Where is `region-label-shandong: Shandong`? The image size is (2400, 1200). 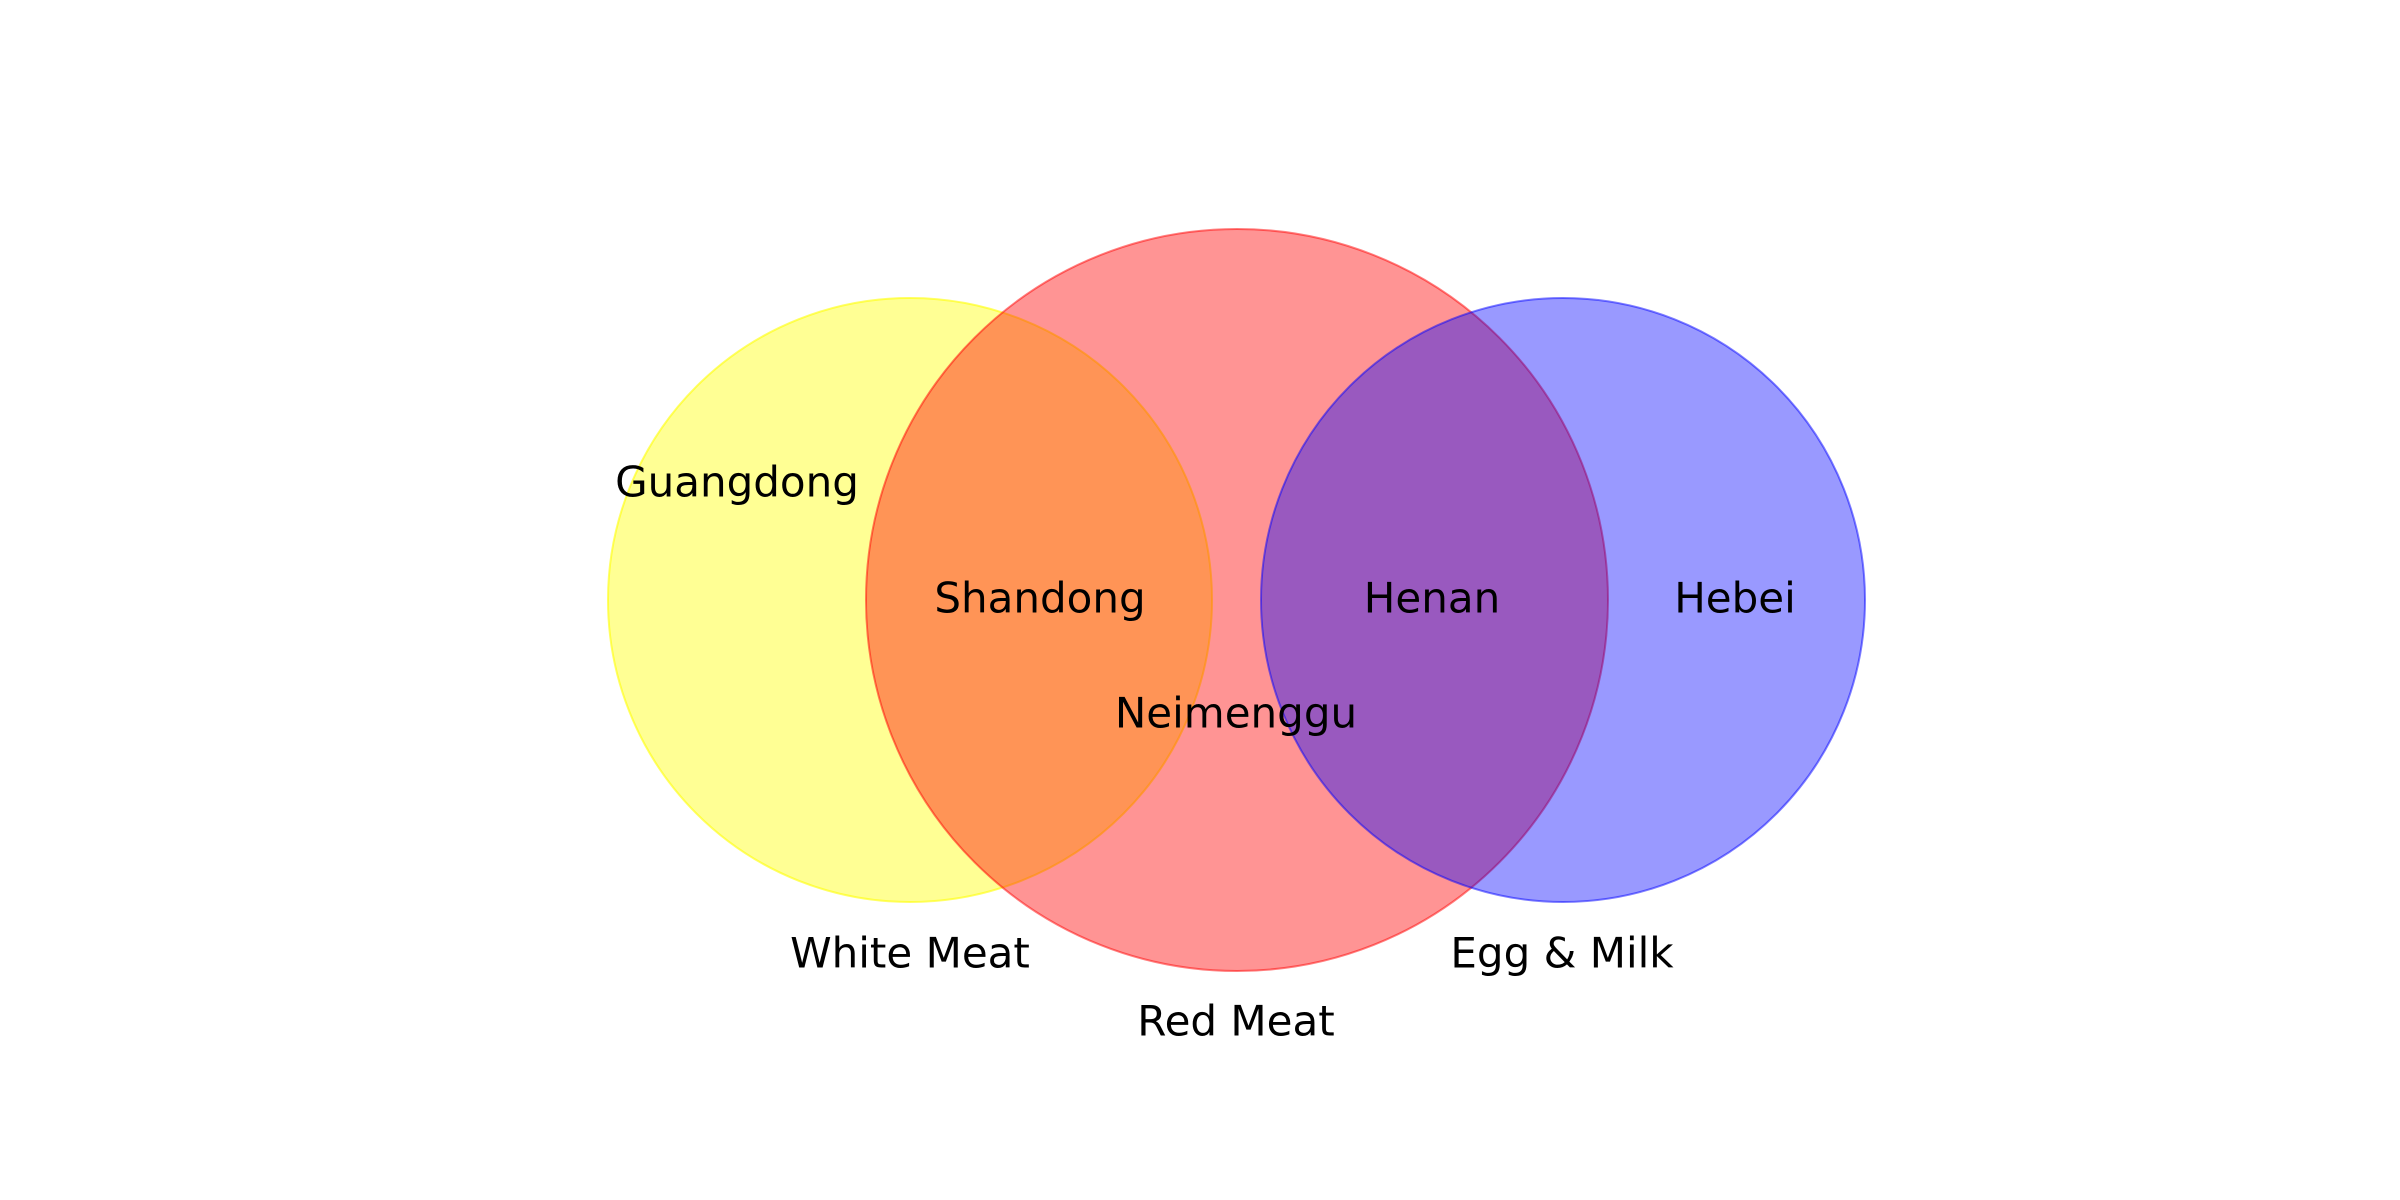
region-label-shandong: Shandong is located at coordinates (1039, 598).